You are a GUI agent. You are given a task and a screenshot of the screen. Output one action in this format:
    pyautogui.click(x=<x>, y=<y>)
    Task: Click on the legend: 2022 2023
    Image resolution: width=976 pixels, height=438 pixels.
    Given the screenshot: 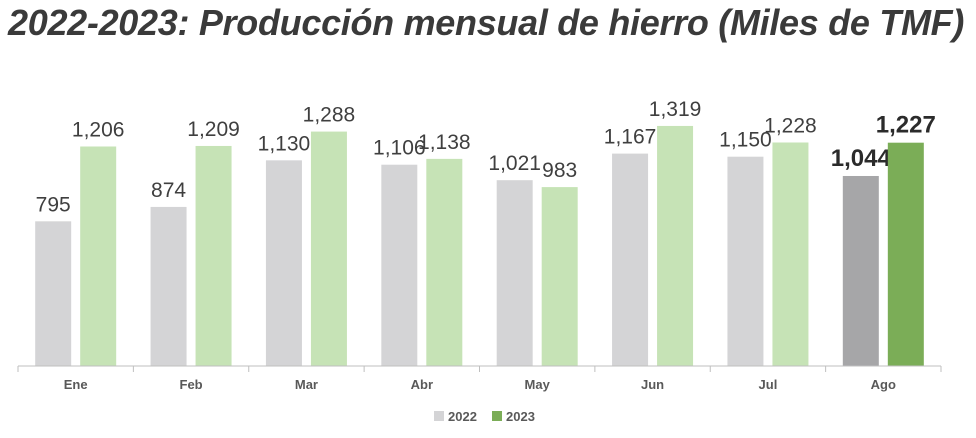 What is the action you would take?
    pyautogui.click(x=484, y=416)
    